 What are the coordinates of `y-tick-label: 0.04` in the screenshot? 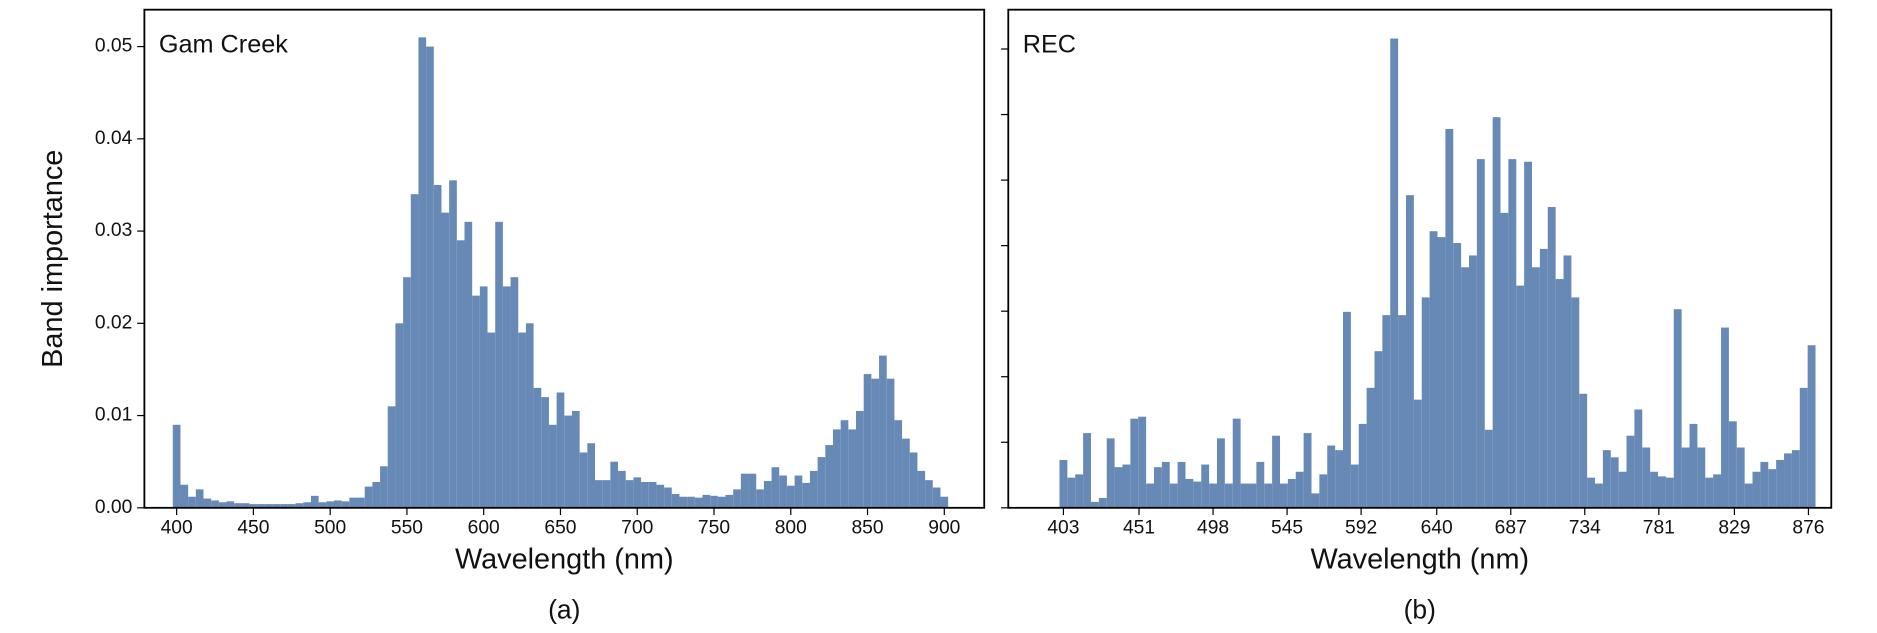 It's located at (114, 138).